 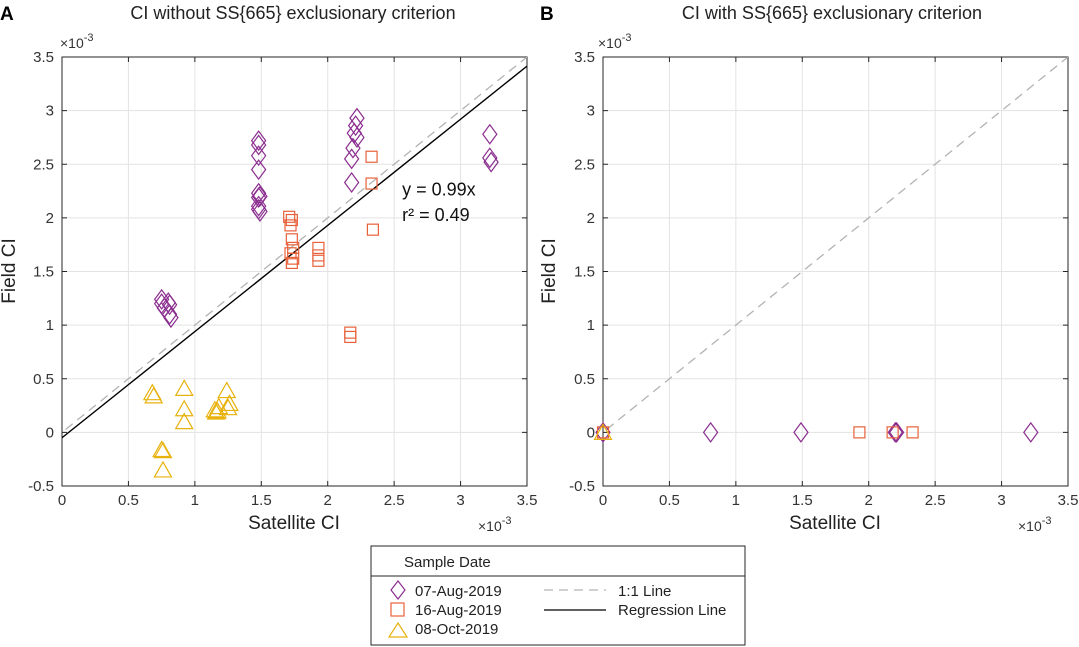 What do you see at coordinates (547, 14) in the screenshot?
I see `panel-label-b: B` at bounding box center [547, 14].